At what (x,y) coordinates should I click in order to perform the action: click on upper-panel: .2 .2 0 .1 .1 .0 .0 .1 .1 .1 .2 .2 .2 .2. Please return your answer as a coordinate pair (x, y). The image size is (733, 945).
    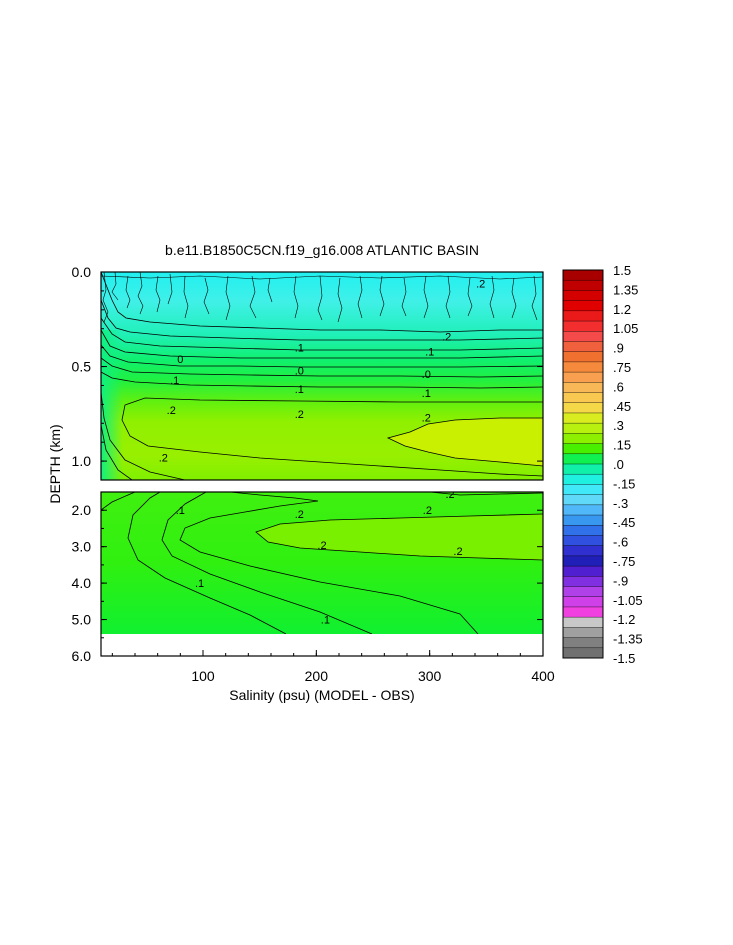
    Looking at the image, I should click on (322, 376).